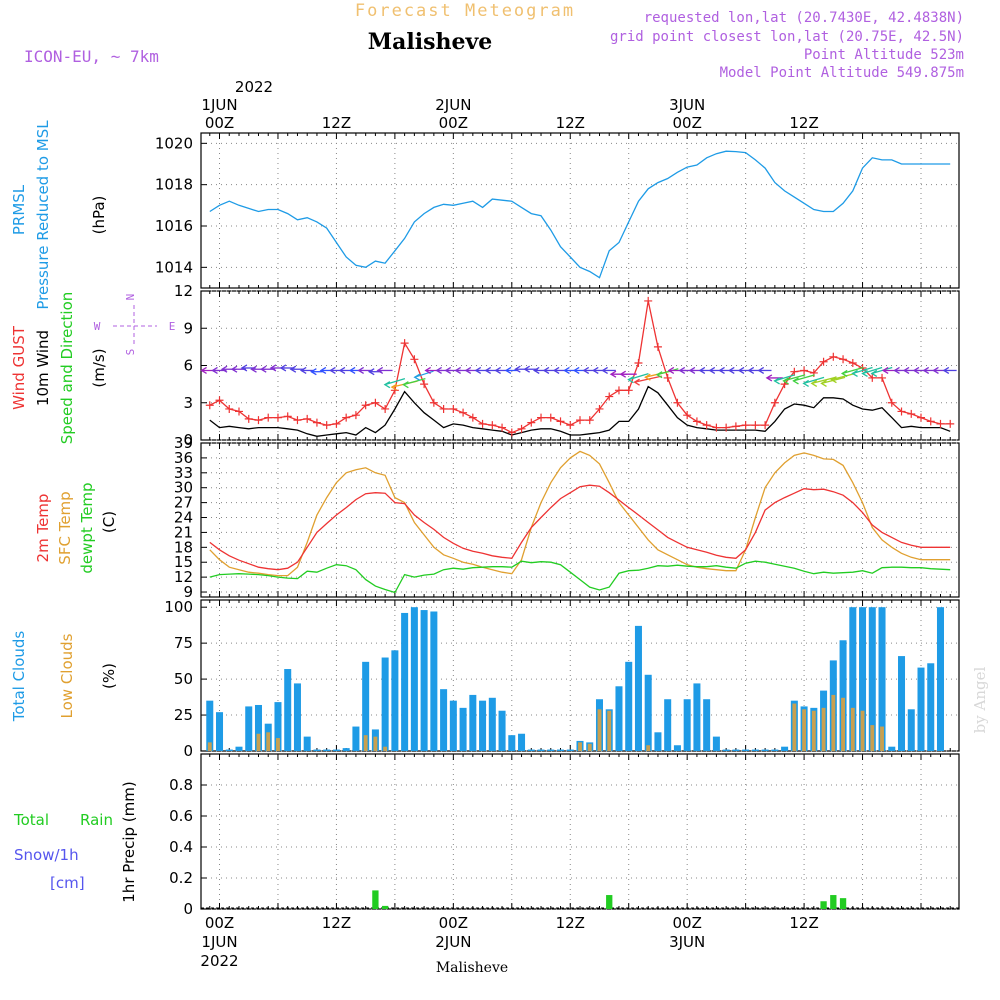 The width and height of the screenshot is (1000, 1000). Describe the element at coordinates (254, 87) in the screenshot. I see `top-year: 2022` at that location.